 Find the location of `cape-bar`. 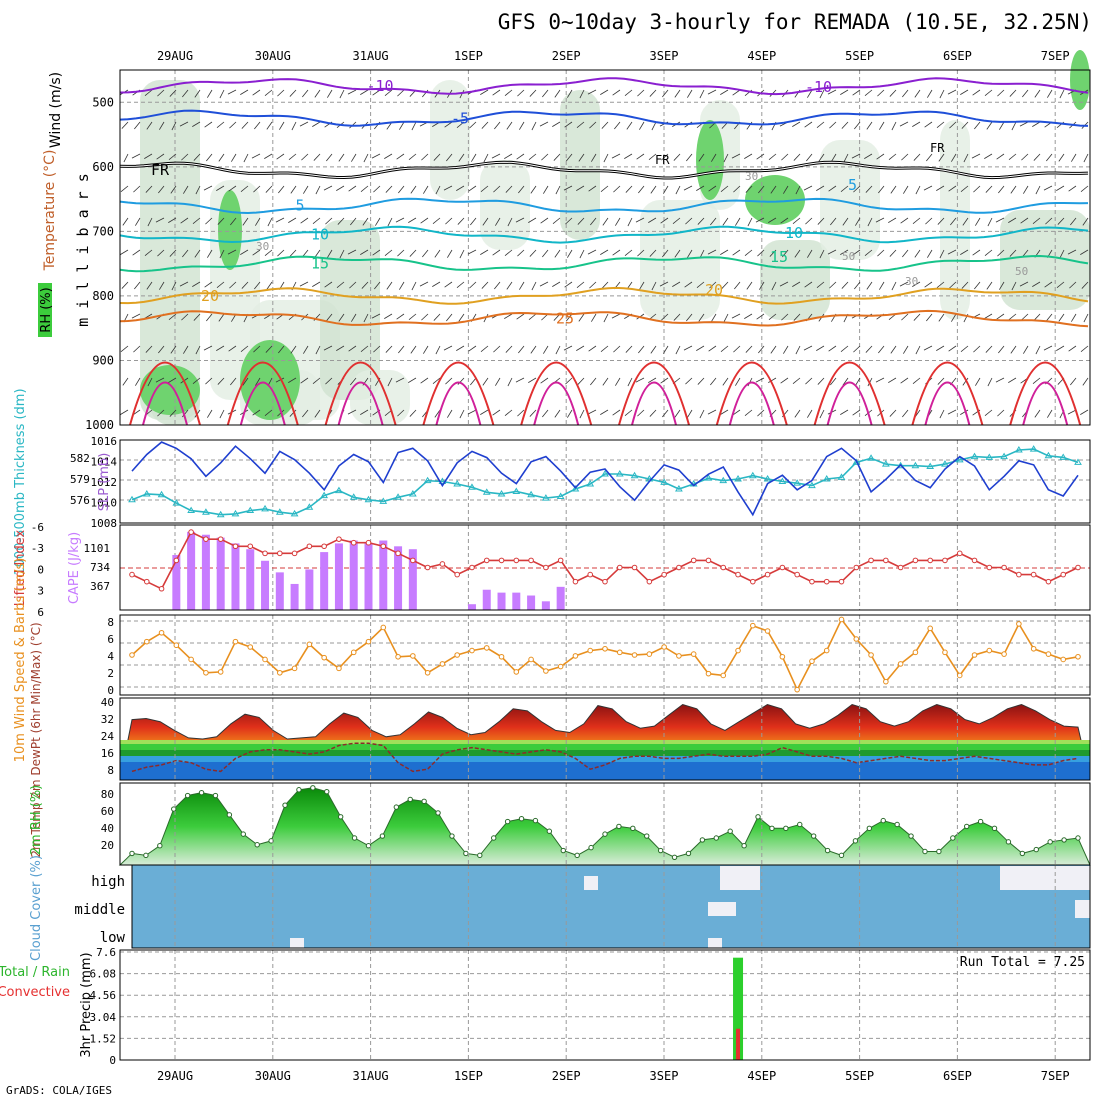

cape-bar is located at coordinates (383, 575).